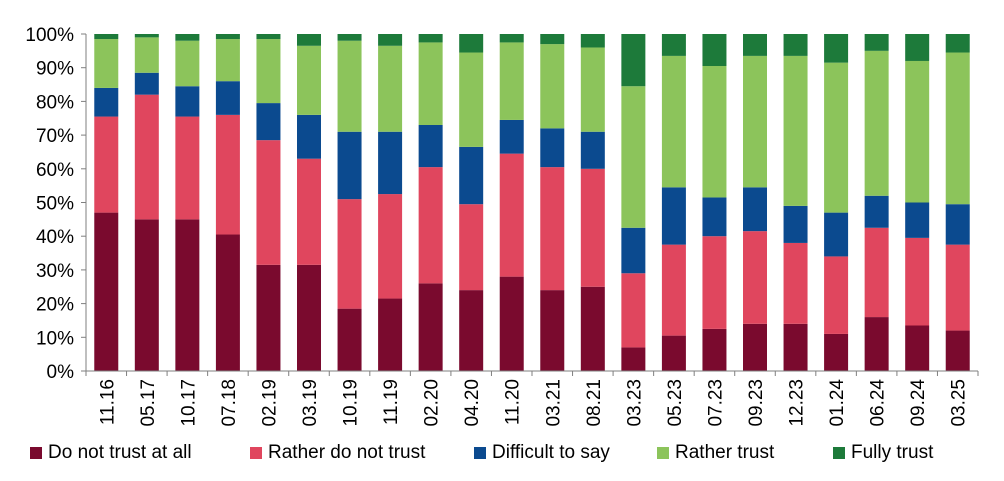 This screenshot has height=481, width=1004. Describe the element at coordinates (837, 403) in the screenshot. I see `x-tick-label: 01.24` at that location.